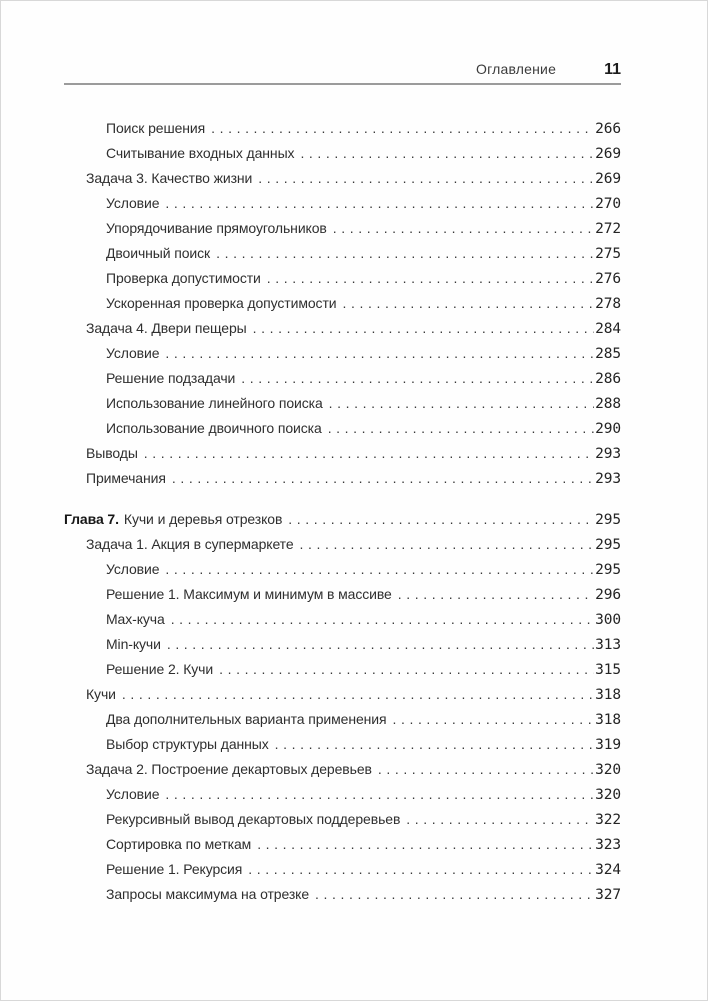 This screenshot has height=1001, width=708. I want to click on toc-entry: Условие 295, so click(342, 569).